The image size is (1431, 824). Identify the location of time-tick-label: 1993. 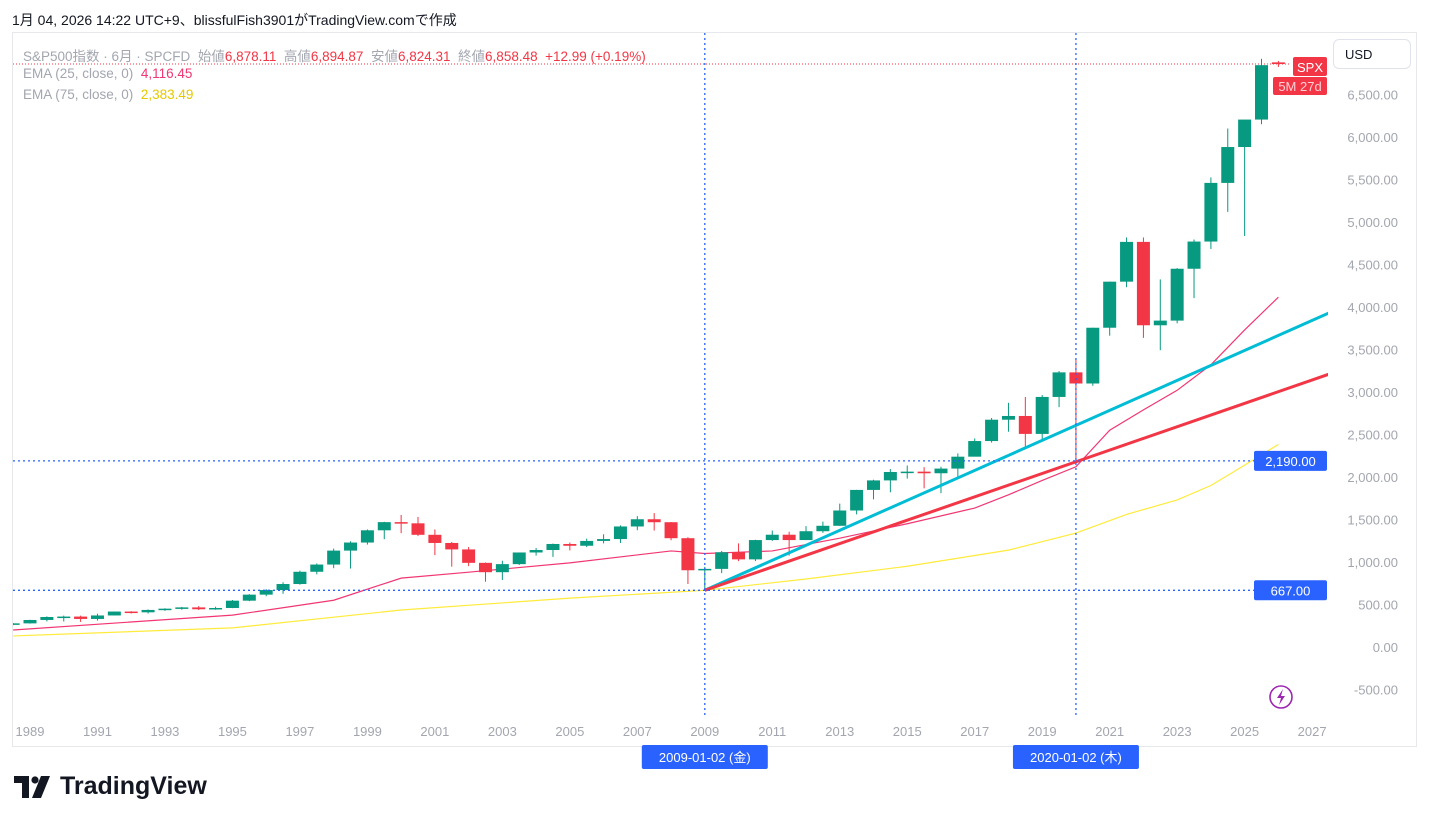
(164, 731).